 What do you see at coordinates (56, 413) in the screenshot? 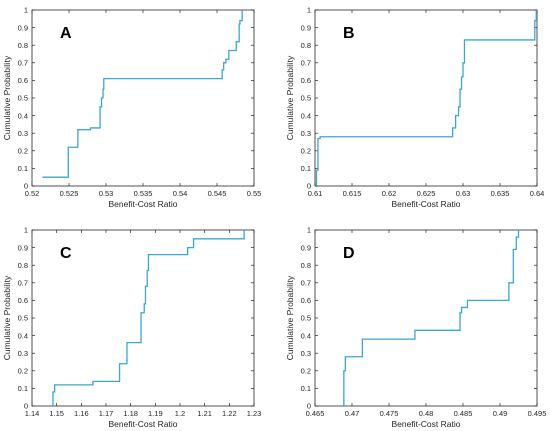
I see `x-tick-label: 1.15` at bounding box center [56, 413].